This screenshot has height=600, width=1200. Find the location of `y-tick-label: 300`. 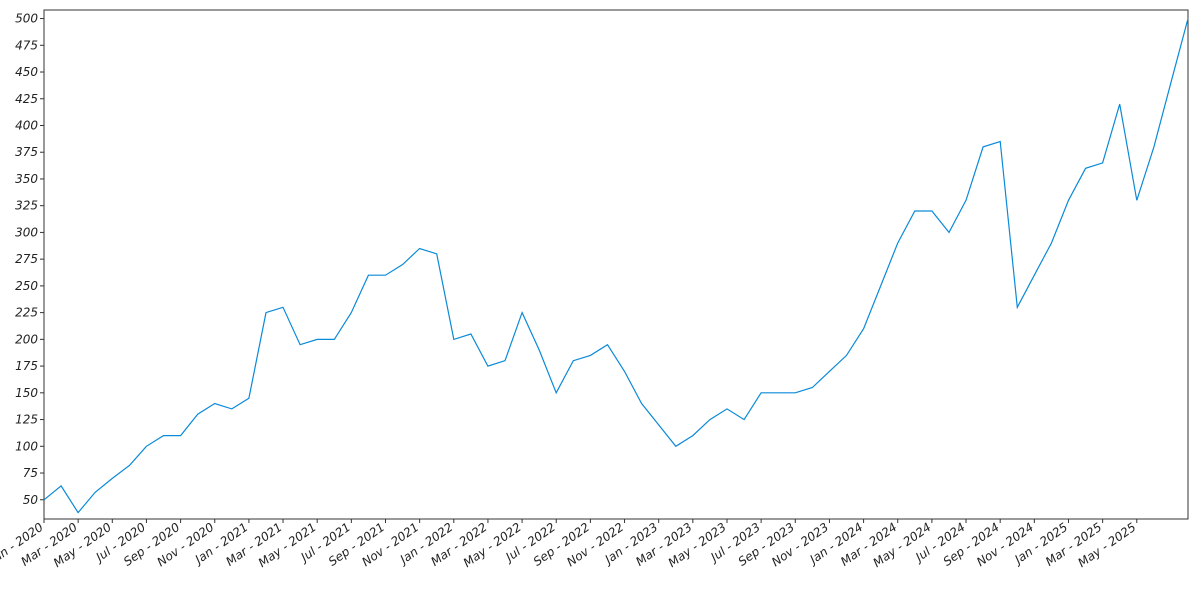

y-tick-label: 300 is located at coordinates (26, 232).